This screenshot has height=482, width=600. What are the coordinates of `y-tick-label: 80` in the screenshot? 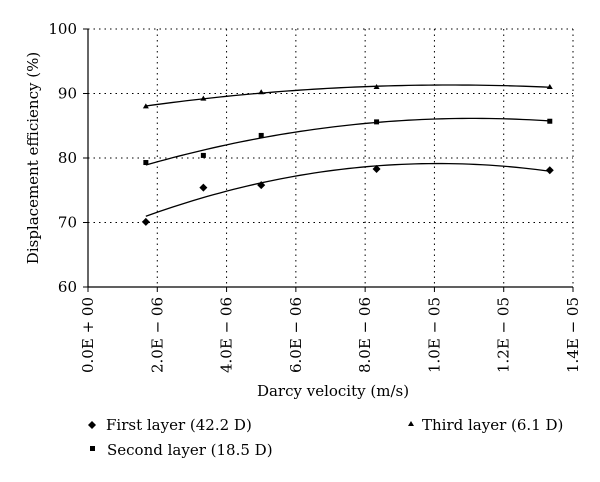 It's located at (67, 158).